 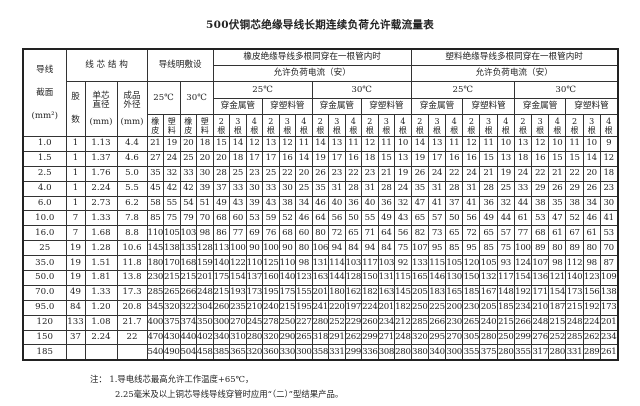 What do you see at coordinates (132, 248) in the screenshot?
I see `cell-outer-diameter: 10.6` at bounding box center [132, 248].